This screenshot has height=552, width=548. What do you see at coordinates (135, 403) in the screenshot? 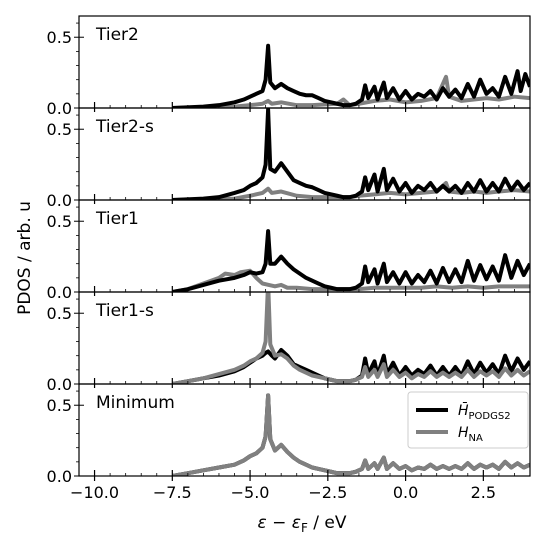
I see `panel-title: Minimum` at bounding box center [135, 403].